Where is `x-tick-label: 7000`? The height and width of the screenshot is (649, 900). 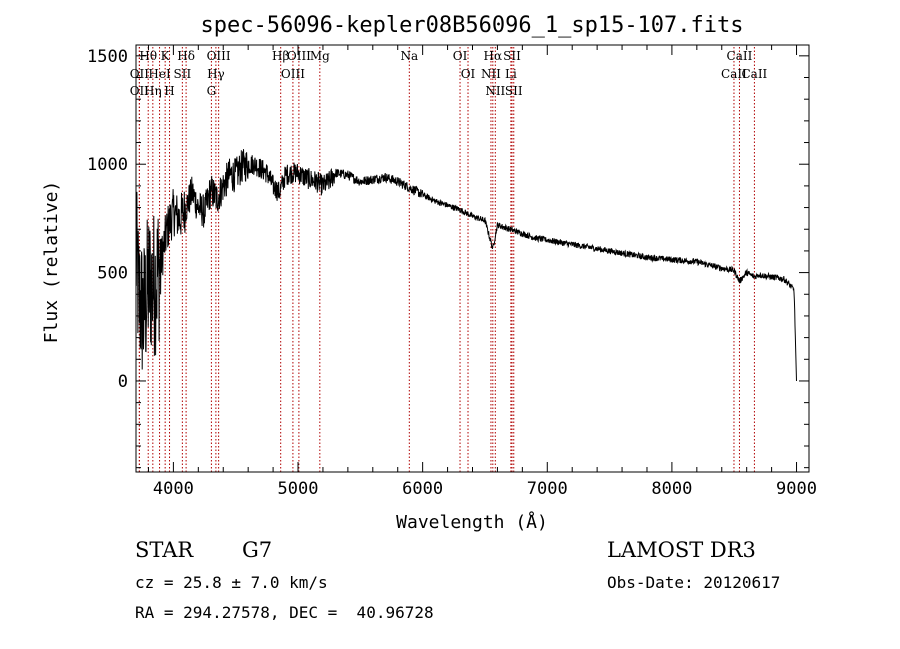 x-tick-label: 7000 is located at coordinates (547, 489).